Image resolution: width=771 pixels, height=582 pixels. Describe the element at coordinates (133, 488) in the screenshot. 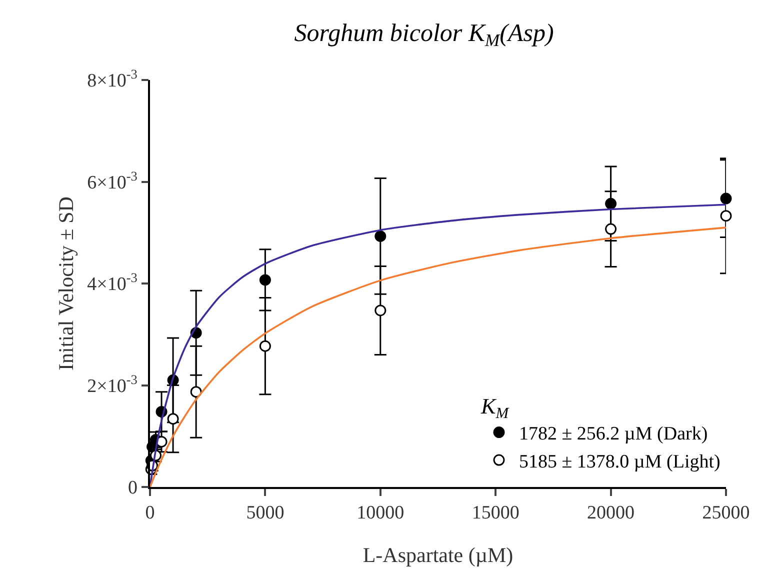

I see `y-tick-label: 0` at that location.